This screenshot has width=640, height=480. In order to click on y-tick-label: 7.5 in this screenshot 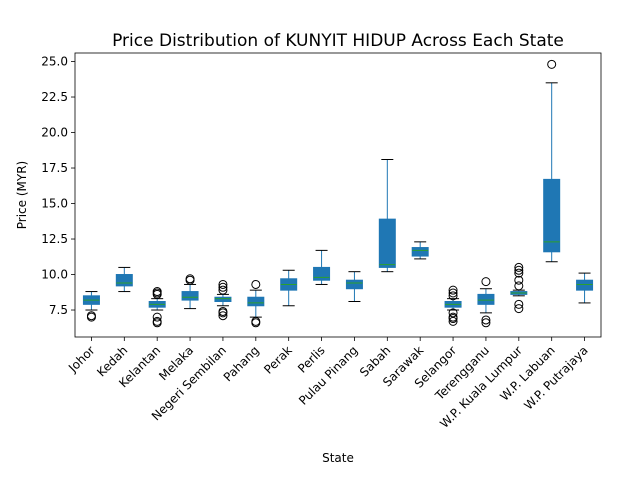, I will do `click(58, 310)`.